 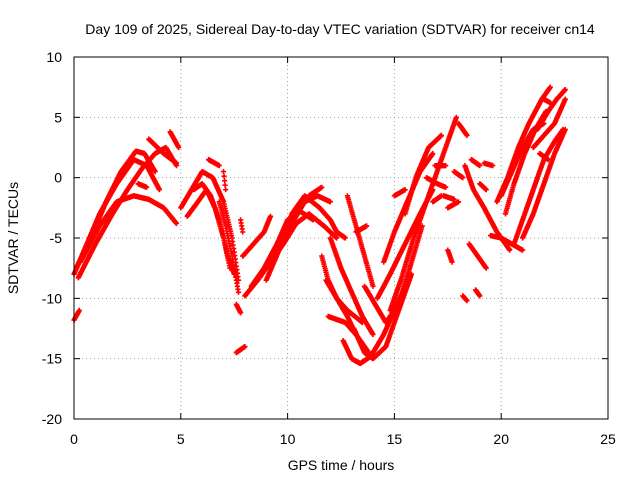 What do you see at coordinates (181, 439) in the screenshot?
I see `x-tick-label: 5` at bounding box center [181, 439].